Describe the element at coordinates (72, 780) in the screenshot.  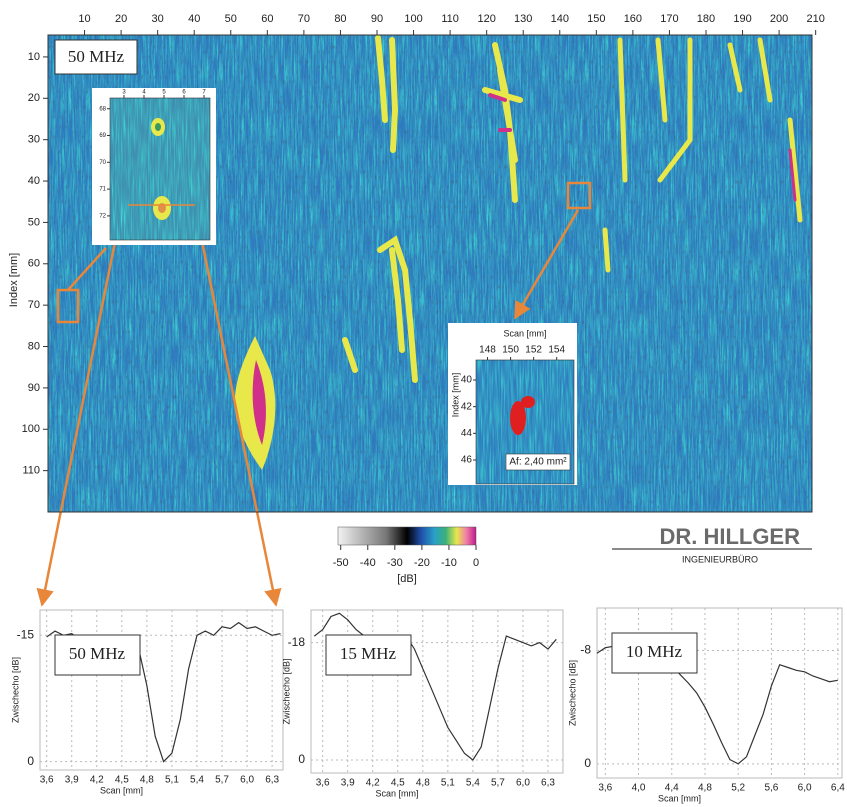
I see `x-tick-label: 3,9` at that location.